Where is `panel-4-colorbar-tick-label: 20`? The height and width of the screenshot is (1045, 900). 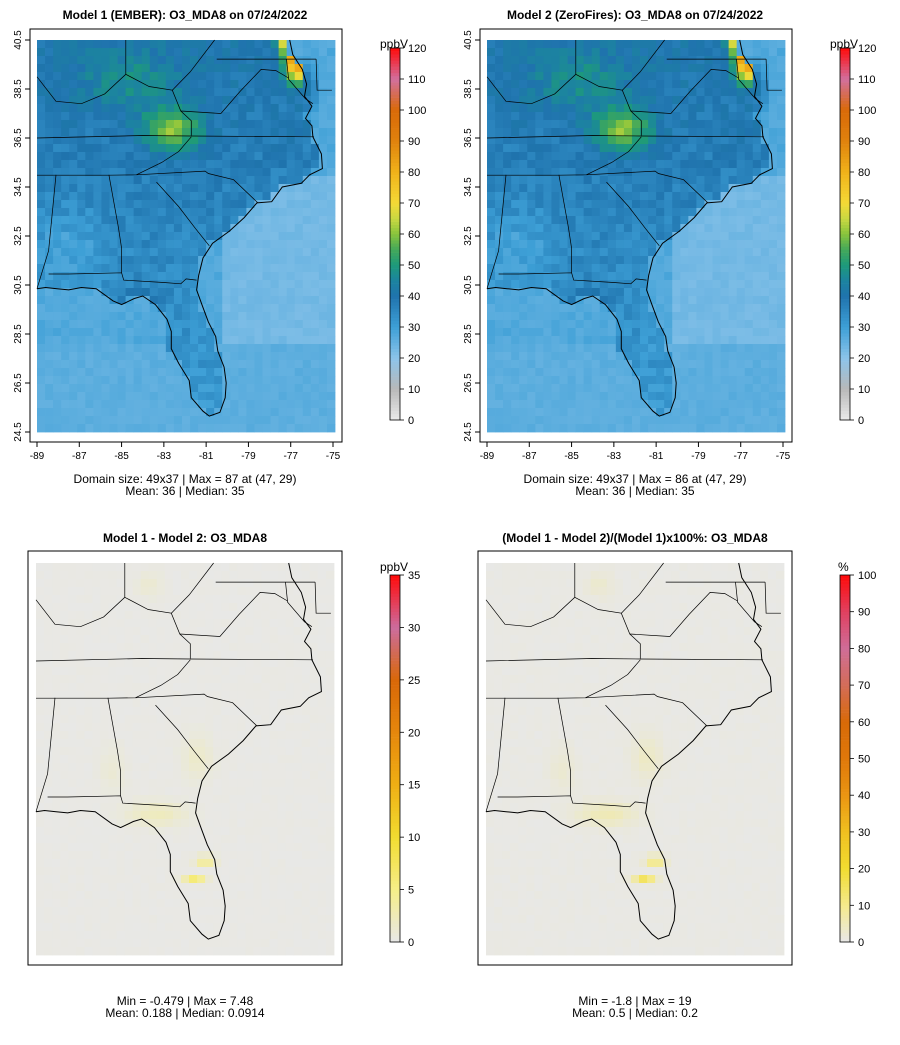
panel-4-colorbar-tick-label: 20 is located at coordinates (864, 870).